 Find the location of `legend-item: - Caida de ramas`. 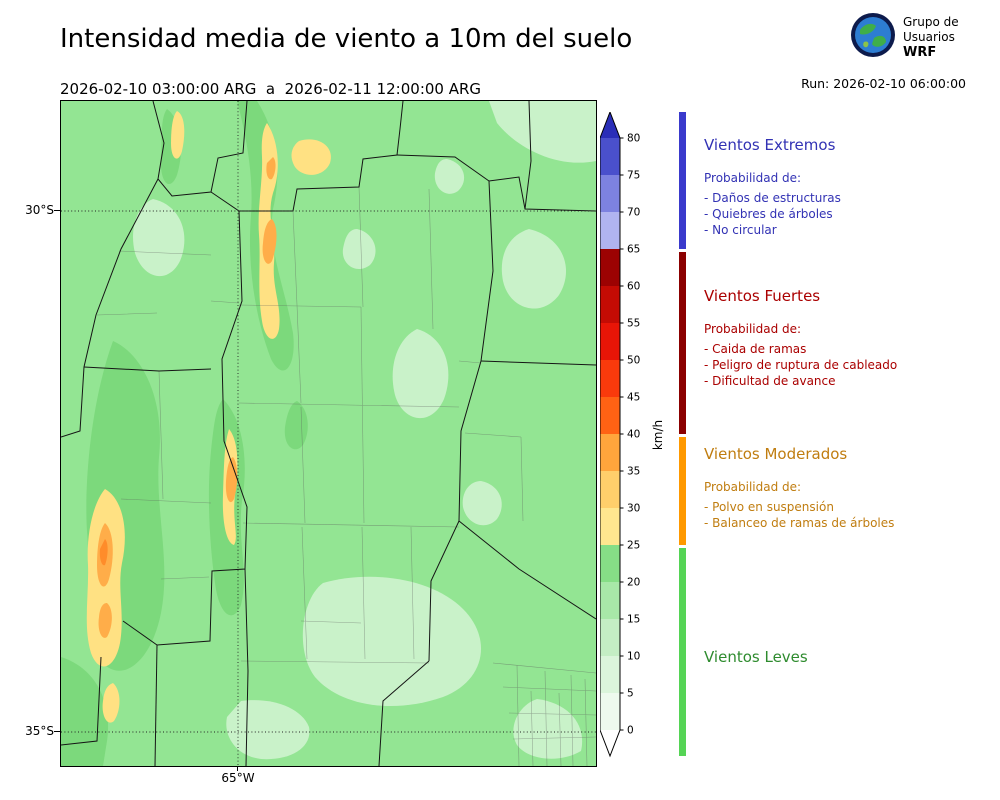

legend-item: - Caida de ramas is located at coordinates (755, 349).